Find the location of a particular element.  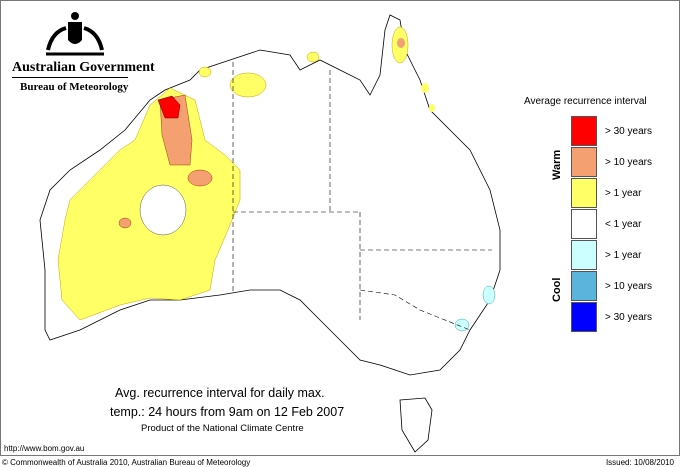

normal-region is located at coordinates (163, 210).